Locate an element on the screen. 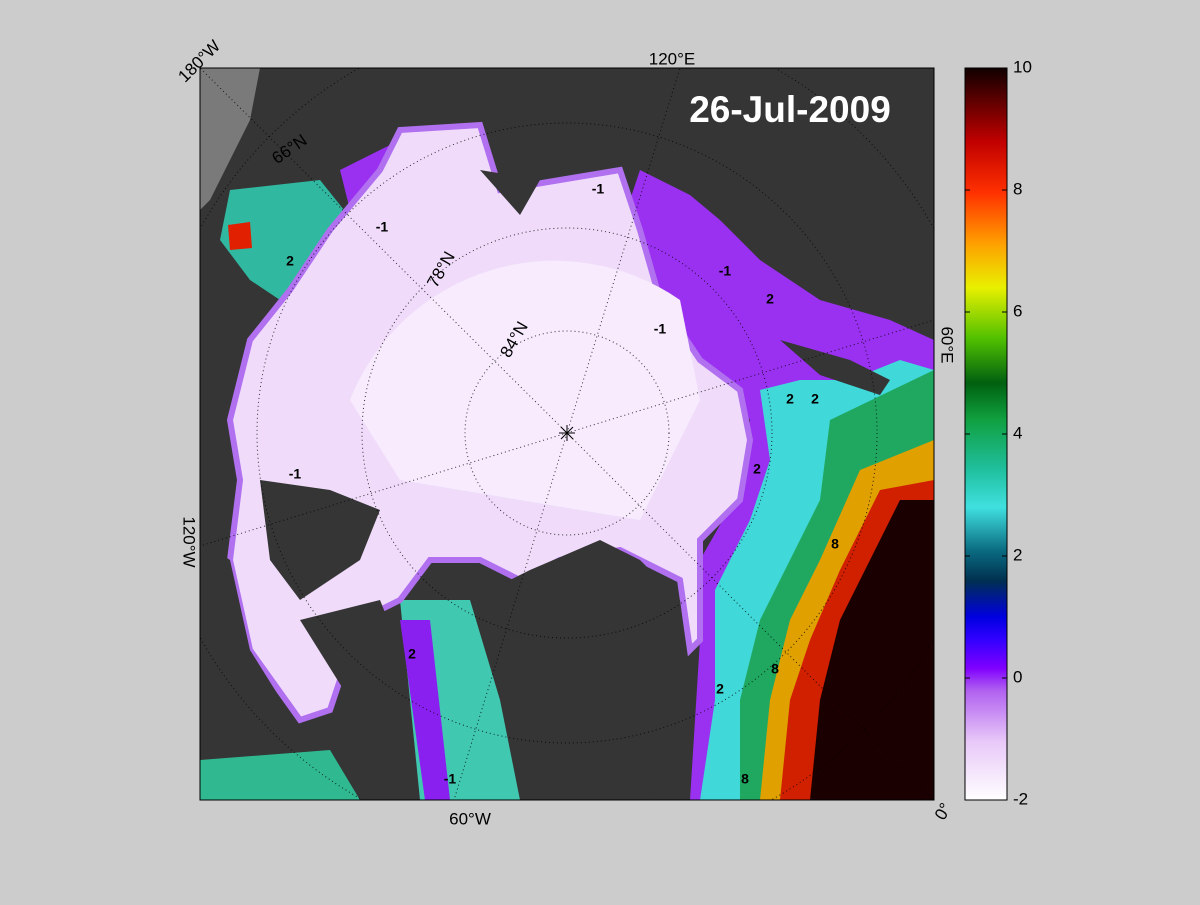  longitude-label: 120°E is located at coordinates (672, 58).